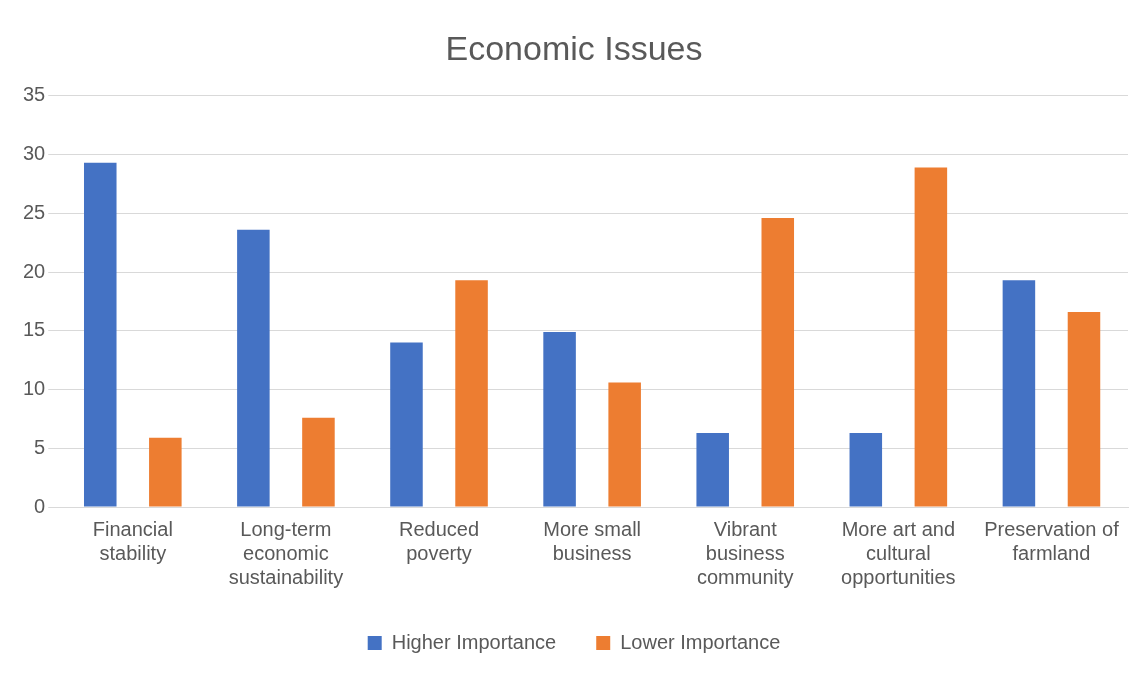 The height and width of the screenshot is (673, 1148). I want to click on y-tick-label: 10, so click(34, 388).